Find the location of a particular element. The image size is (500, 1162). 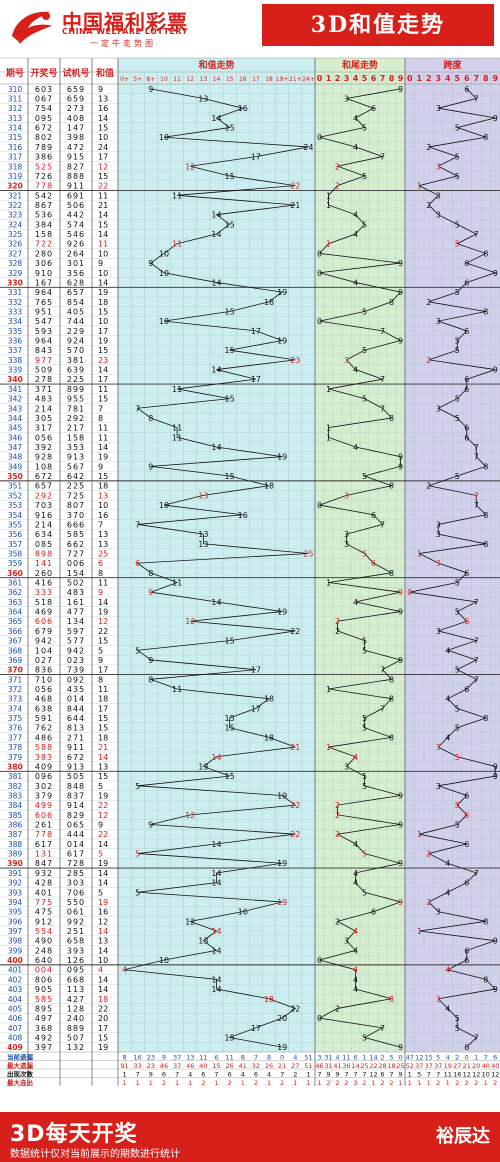

sum-line-marker: 11 is located at coordinates (177, 437).